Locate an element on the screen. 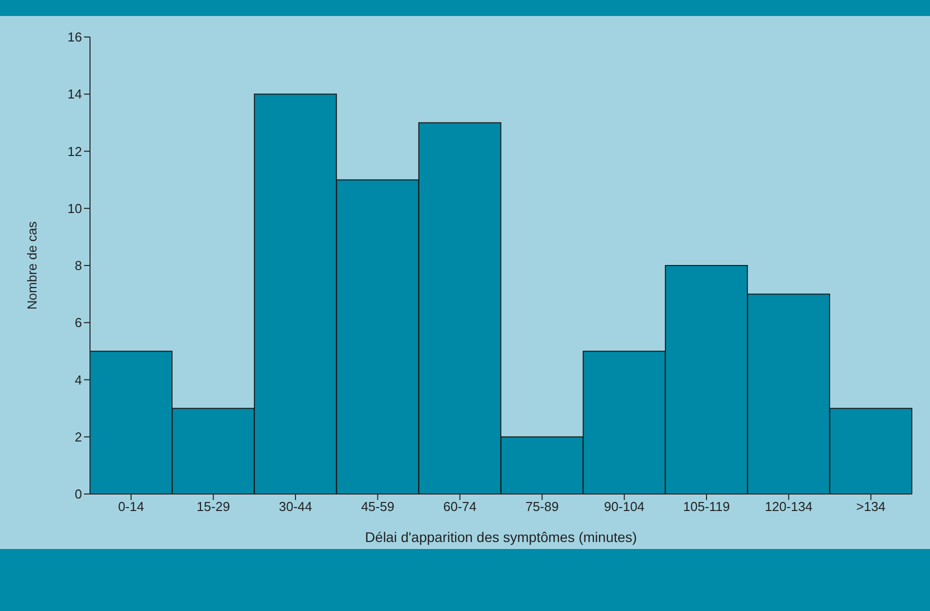  y-tick-label: 0 is located at coordinates (78, 494).